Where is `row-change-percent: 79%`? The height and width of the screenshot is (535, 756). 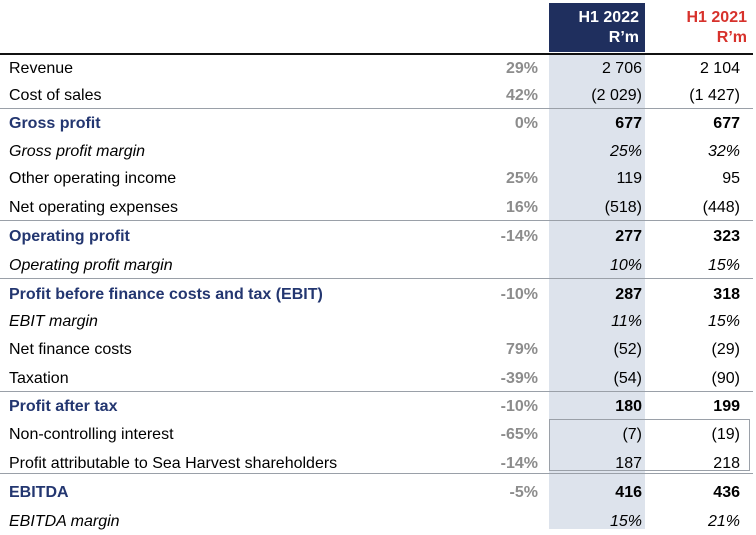 row-change-percent: 79% is located at coordinates (521, 349).